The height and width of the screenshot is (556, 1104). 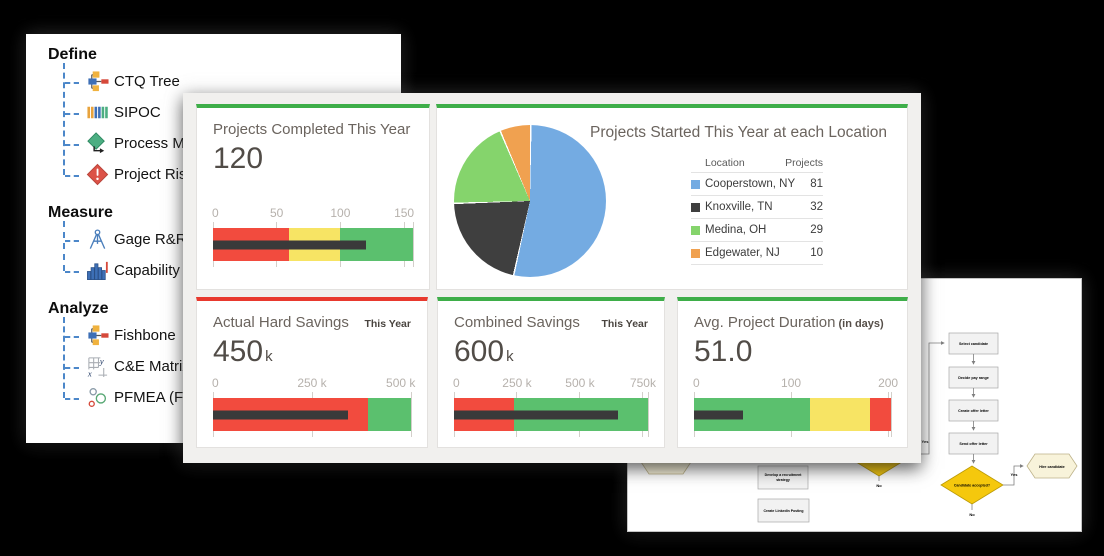 What do you see at coordinates (97, 112) in the screenshot?
I see `sipoc-icon` at bounding box center [97, 112].